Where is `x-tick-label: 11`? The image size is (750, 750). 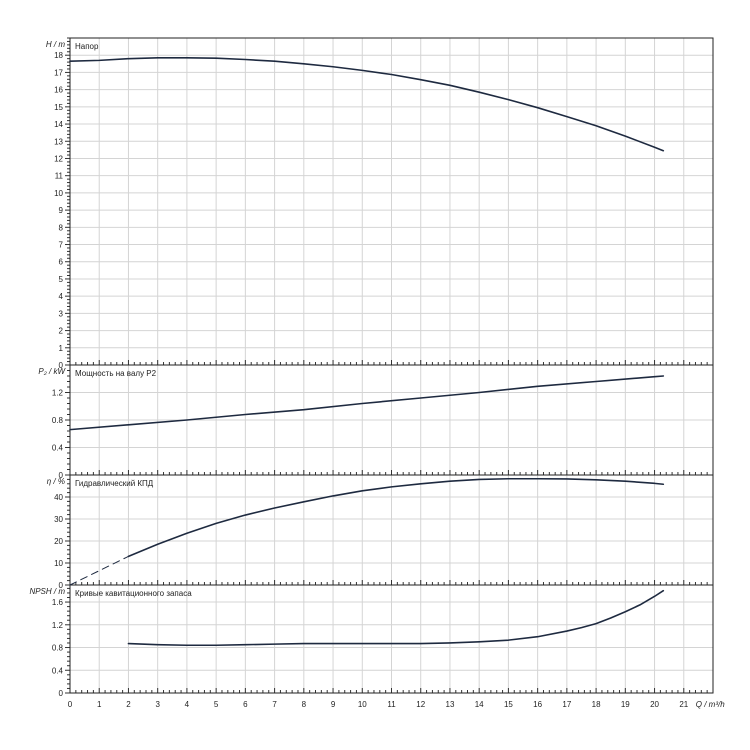
x-tick-label: 11 is located at coordinates (391, 704).